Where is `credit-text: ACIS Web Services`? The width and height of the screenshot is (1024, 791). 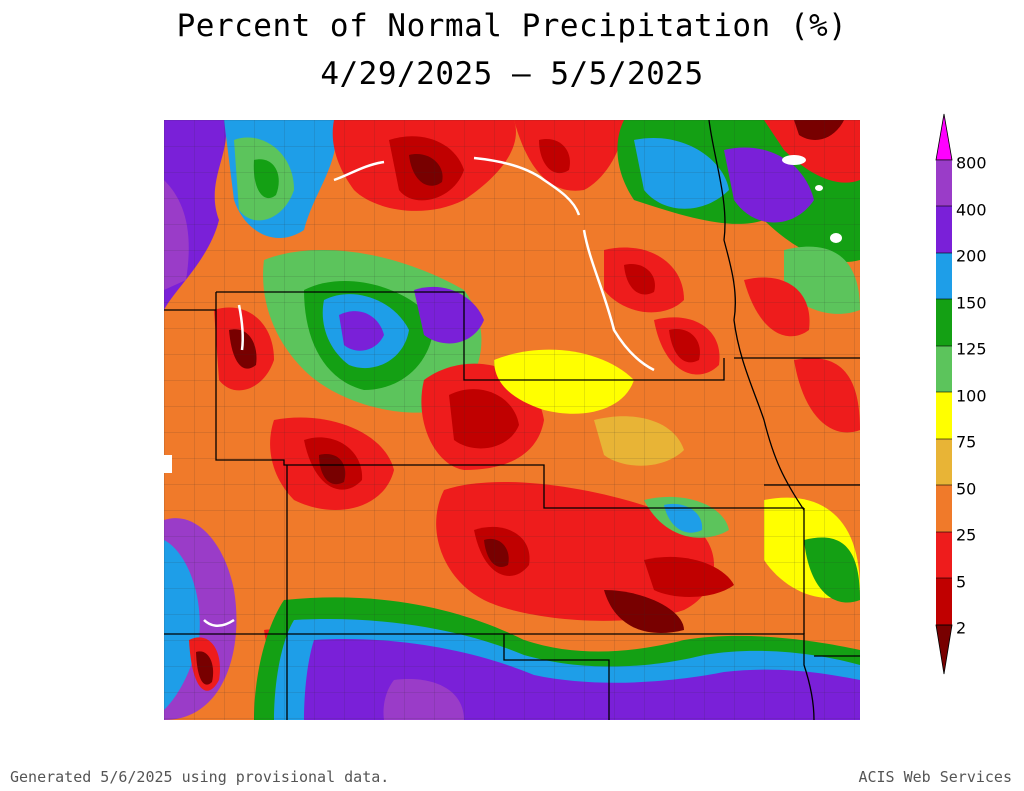 credit-text: ACIS Web Services is located at coordinates (935, 777).